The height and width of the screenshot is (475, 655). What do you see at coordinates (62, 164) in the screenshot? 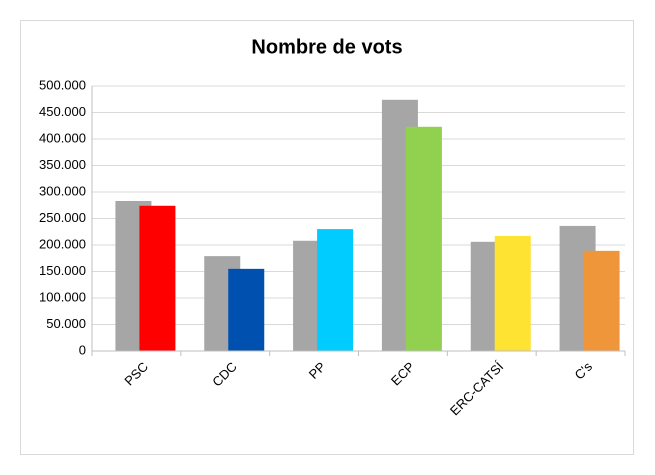
I see `y-tick-label: 350.000` at bounding box center [62, 164].